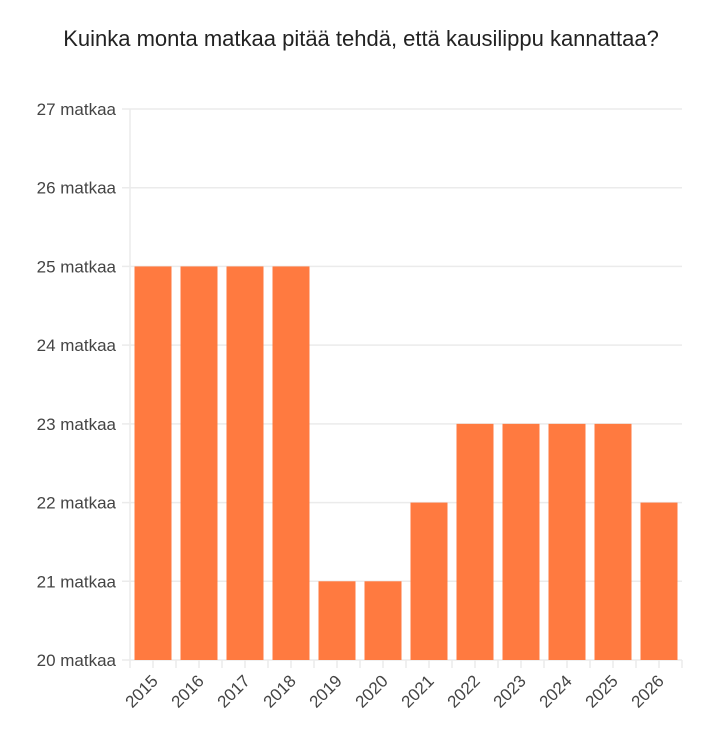 The height and width of the screenshot is (752, 722). Describe the element at coordinates (556, 691) in the screenshot. I see `x-tick-label: 2024` at that location.